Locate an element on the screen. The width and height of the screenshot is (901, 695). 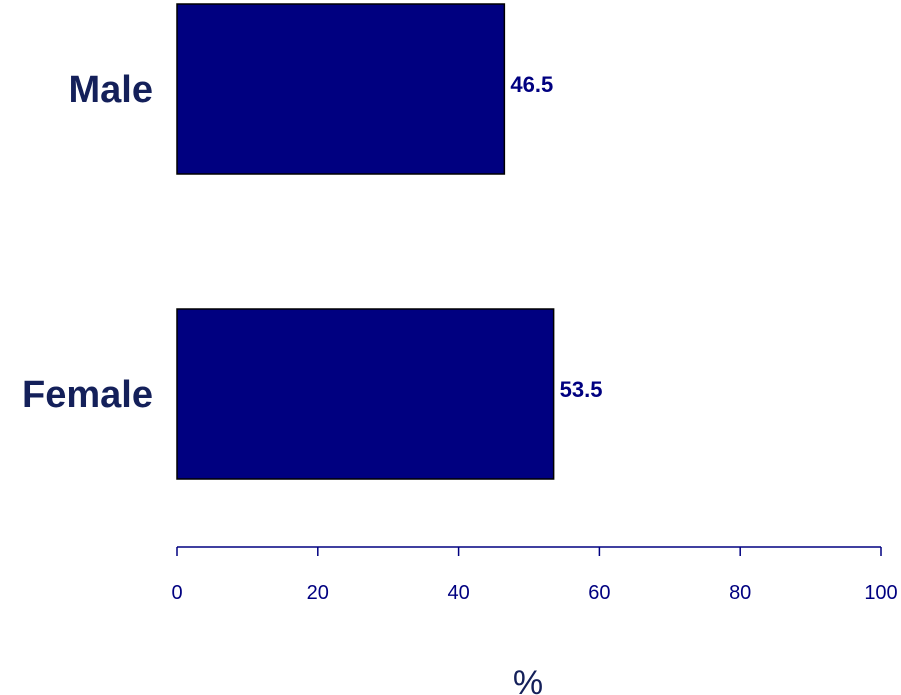
bar-female is located at coordinates (365, 394).